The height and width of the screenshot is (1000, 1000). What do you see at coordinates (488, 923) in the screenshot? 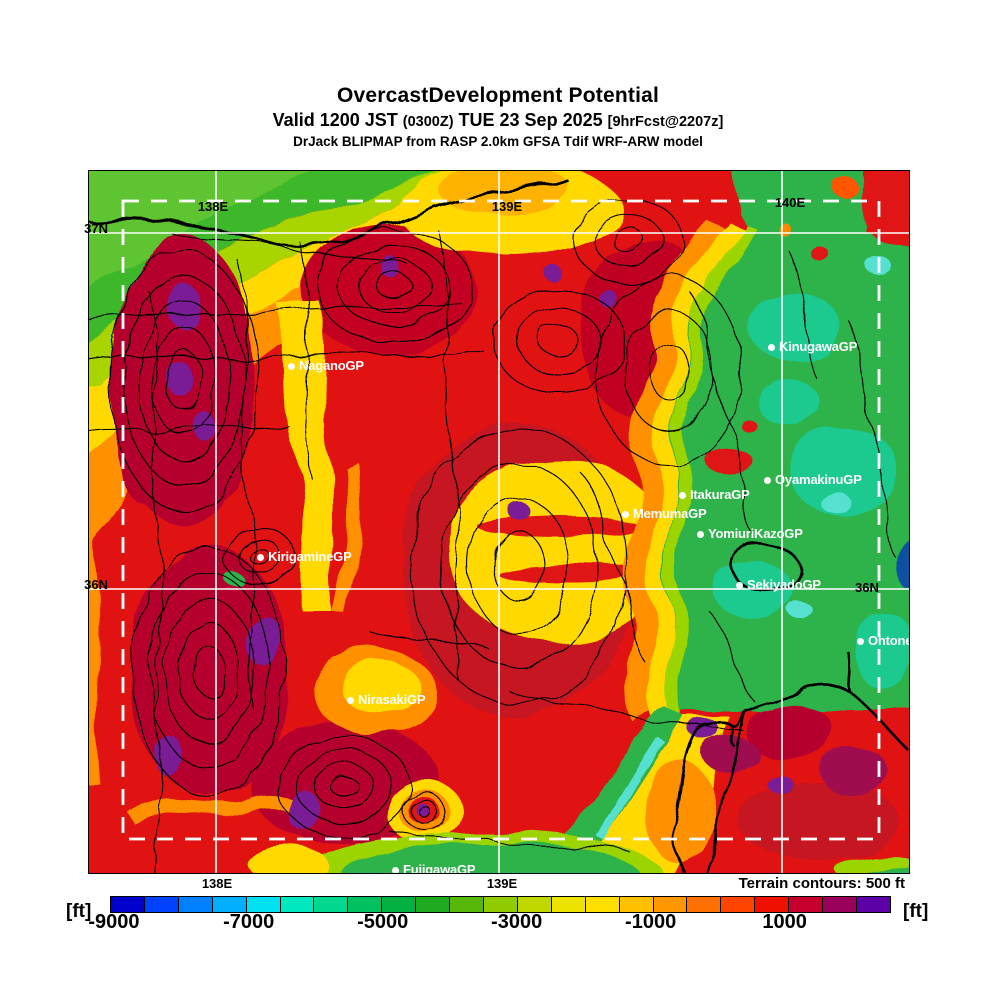
I see `colorbar-labels: -9000 -7000 -5000 -3000 -1000 1000` at bounding box center [488, 923].